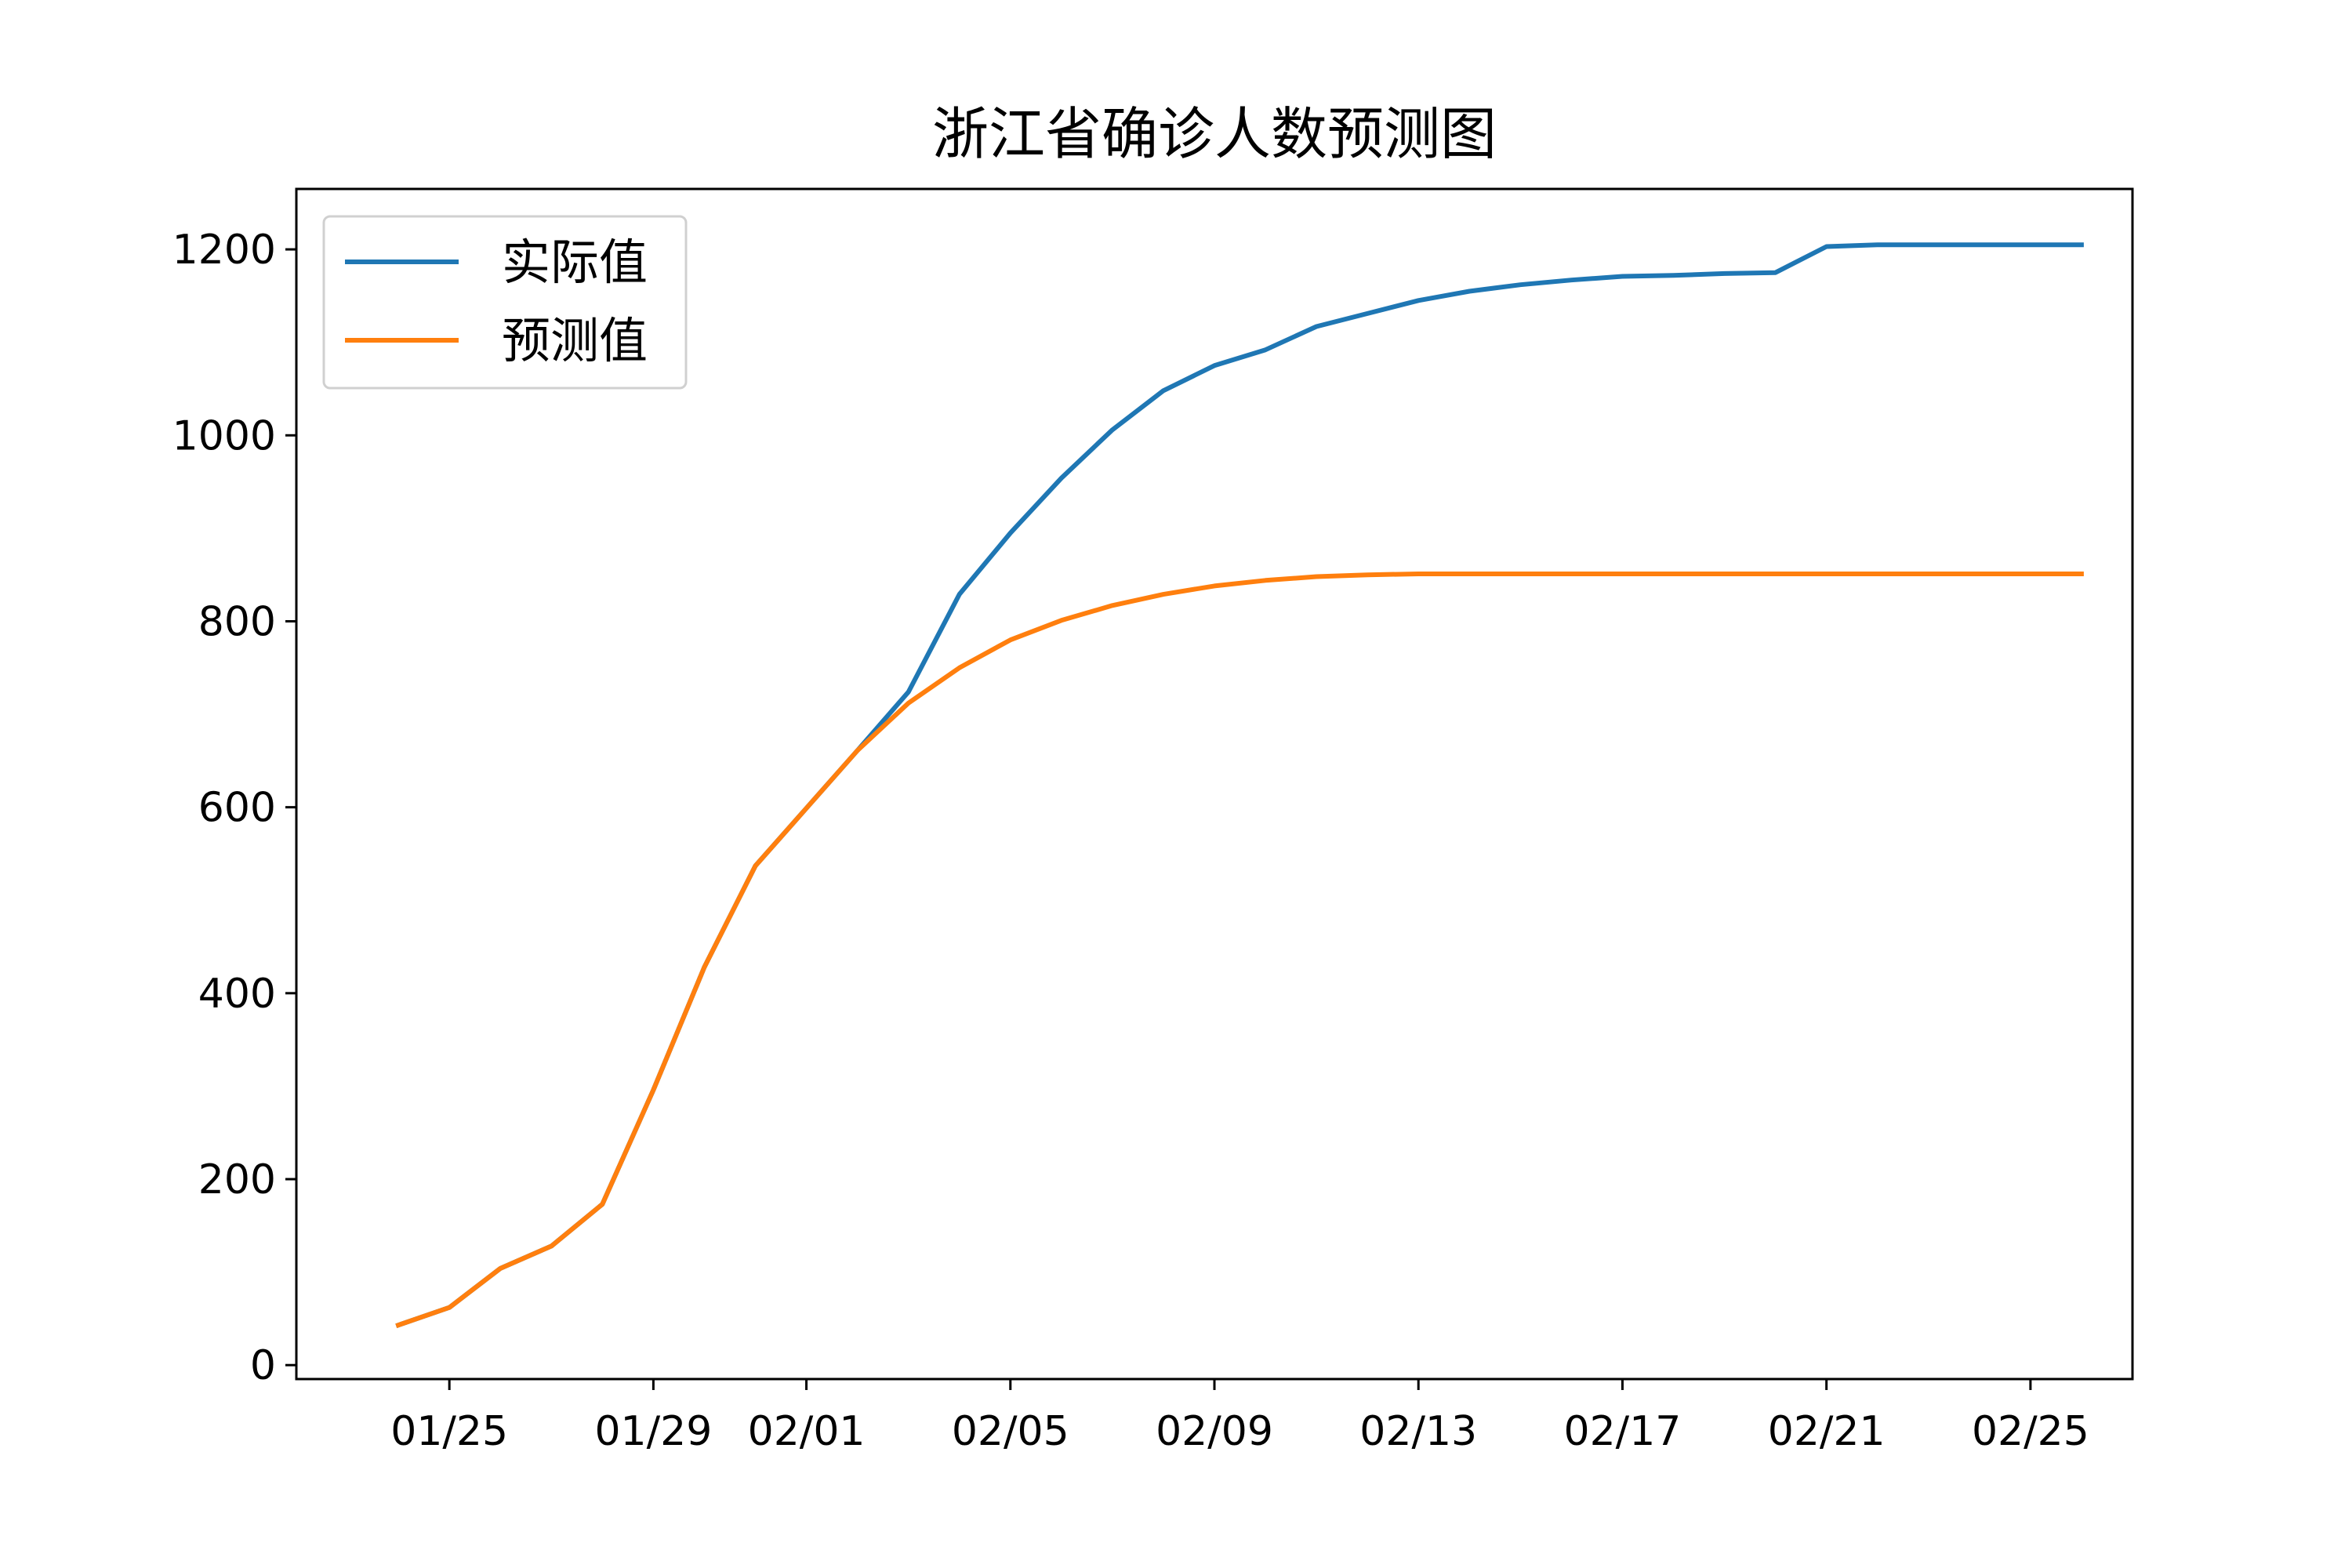  Describe the element at coordinates (224, 250) in the screenshot. I see `y-tick-label-6: 1200` at that location.